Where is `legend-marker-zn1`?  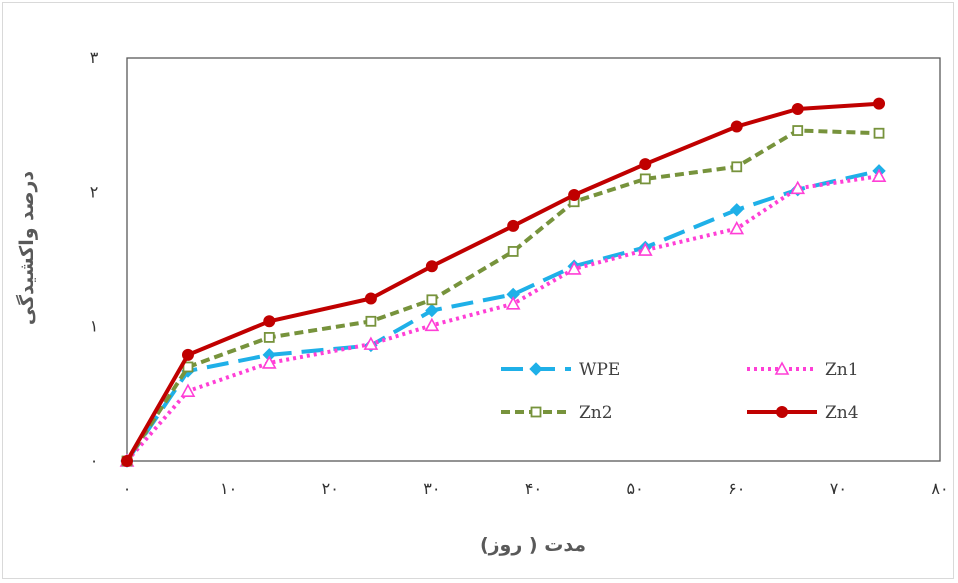 legend-marker-zn1 is located at coordinates (782, 368).